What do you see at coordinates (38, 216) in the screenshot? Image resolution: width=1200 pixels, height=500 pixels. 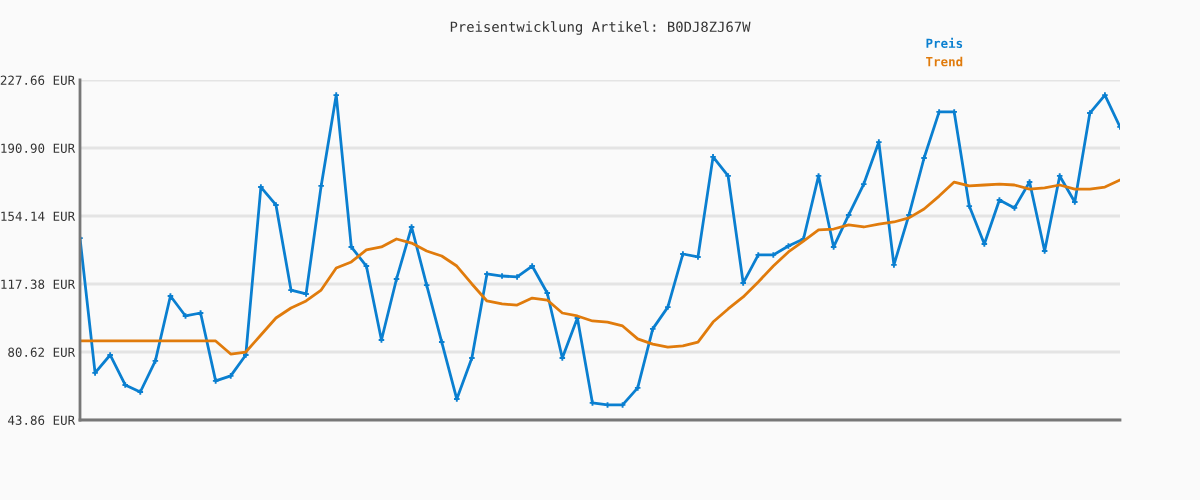 I see `y-tick-label: 154.14 EUR` at bounding box center [38, 216].